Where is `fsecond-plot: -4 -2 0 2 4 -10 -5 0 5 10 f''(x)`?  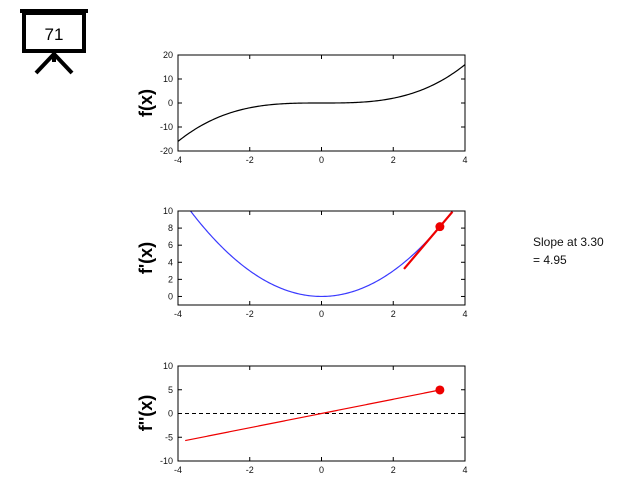 fsecond-plot: -4 -2 0 2 4 -10 -5 0 5 10 f''(x) is located at coordinates (302, 418).